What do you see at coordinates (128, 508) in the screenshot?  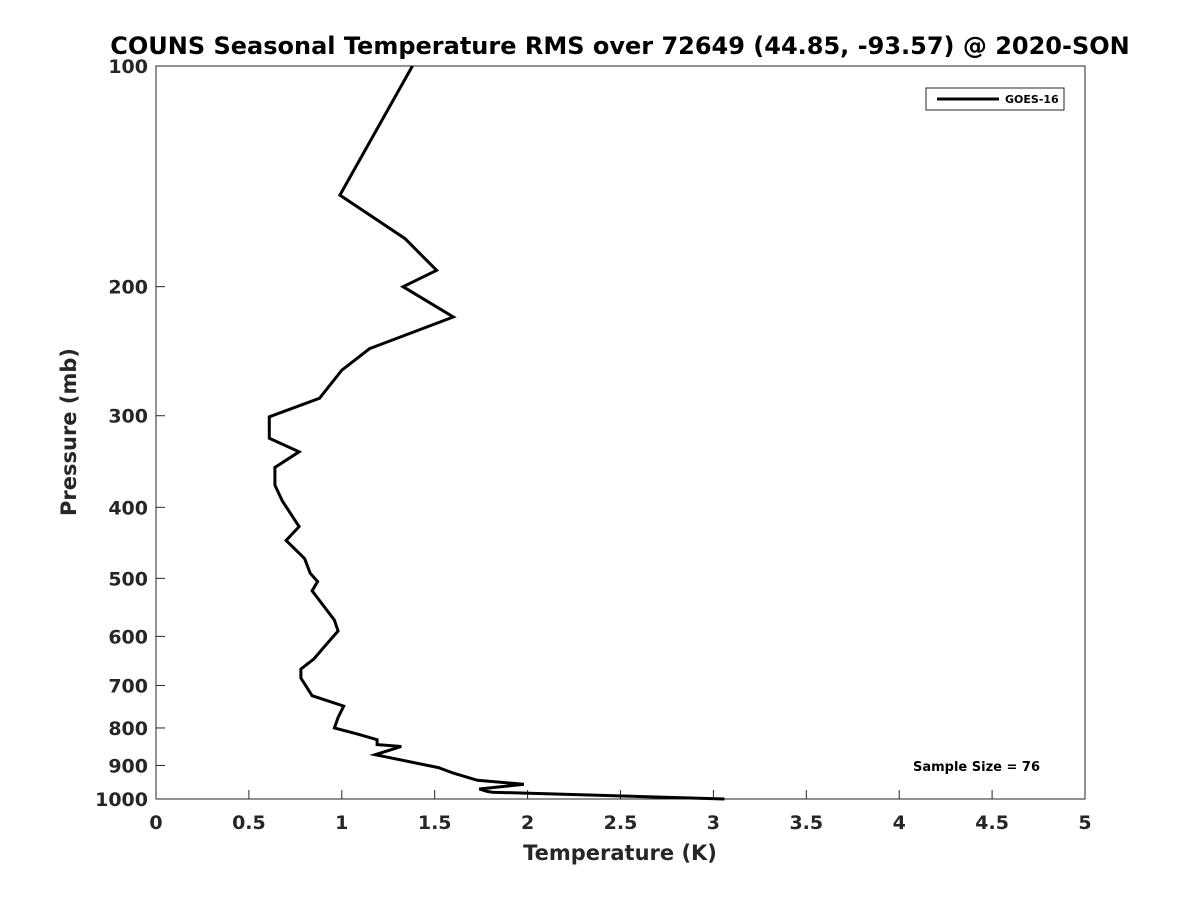 I see `y-tick-label: 400` at bounding box center [128, 508].